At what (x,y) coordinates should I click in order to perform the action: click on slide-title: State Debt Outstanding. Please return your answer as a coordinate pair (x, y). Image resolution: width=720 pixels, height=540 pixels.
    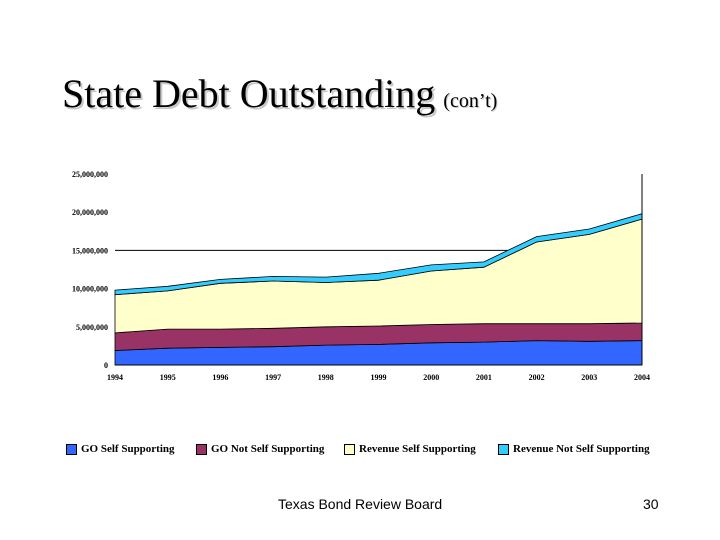
    Looking at the image, I should click on (249, 93).